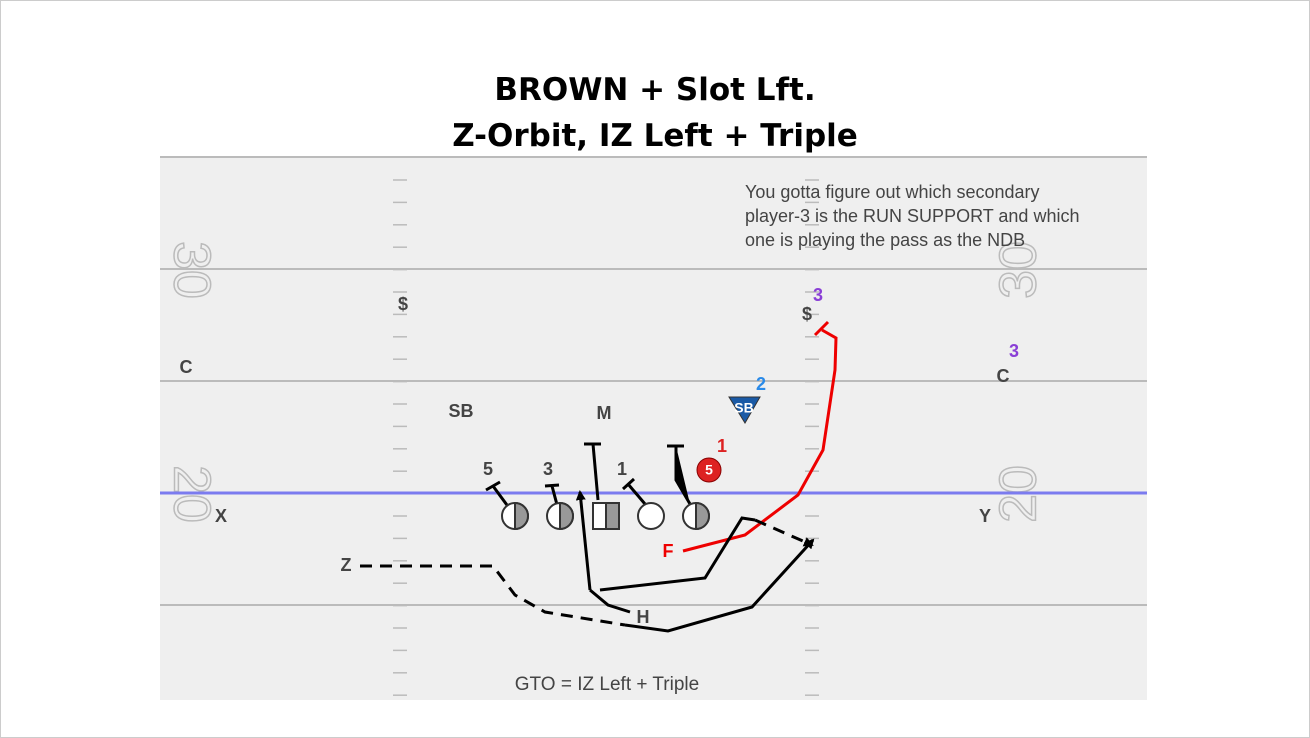 This screenshot has width=1310, height=738. What do you see at coordinates (346, 565) in the screenshot?
I see `offense-label: Z` at bounding box center [346, 565].